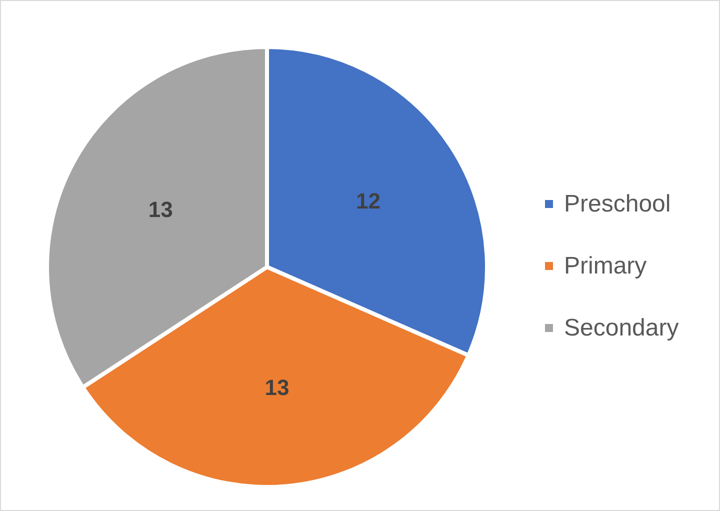 The height and width of the screenshot is (511, 720). What do you see at coordinates (617, 204) in the screenshot?
I see `legend-label: Preschool` at bounding box center [617, 204].